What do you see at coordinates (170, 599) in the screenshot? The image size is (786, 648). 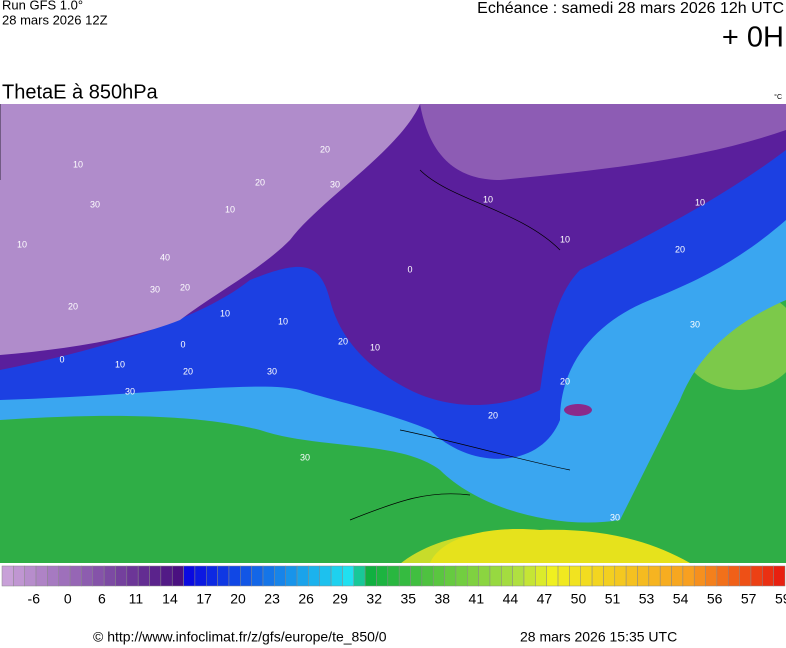 I see `colorbar-label: 14` at bounding box center [170, 599].